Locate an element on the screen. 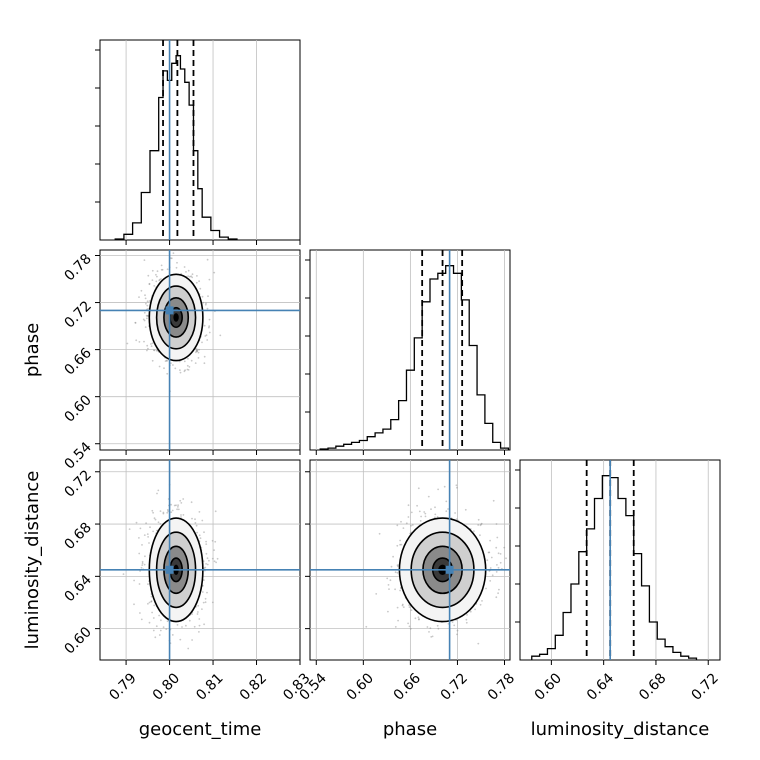 The image size is (760, 760). y-tick-label: 0.66 is located at coordinates (77, 361).